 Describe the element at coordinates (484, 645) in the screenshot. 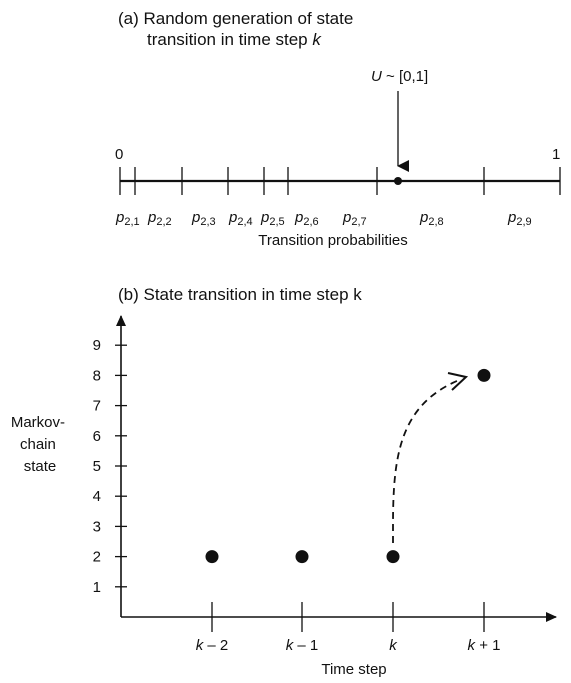

I see `x-tick-label: k + 1` at that location.